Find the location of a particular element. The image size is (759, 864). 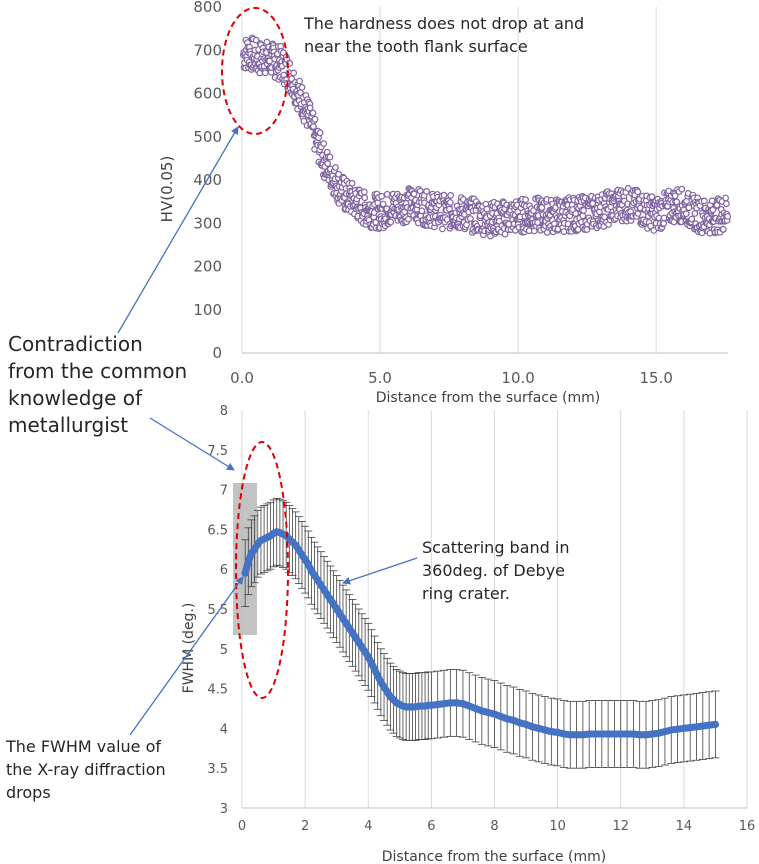

fwhm-y-tick-label: 8 is located at coordinates (224, 411).